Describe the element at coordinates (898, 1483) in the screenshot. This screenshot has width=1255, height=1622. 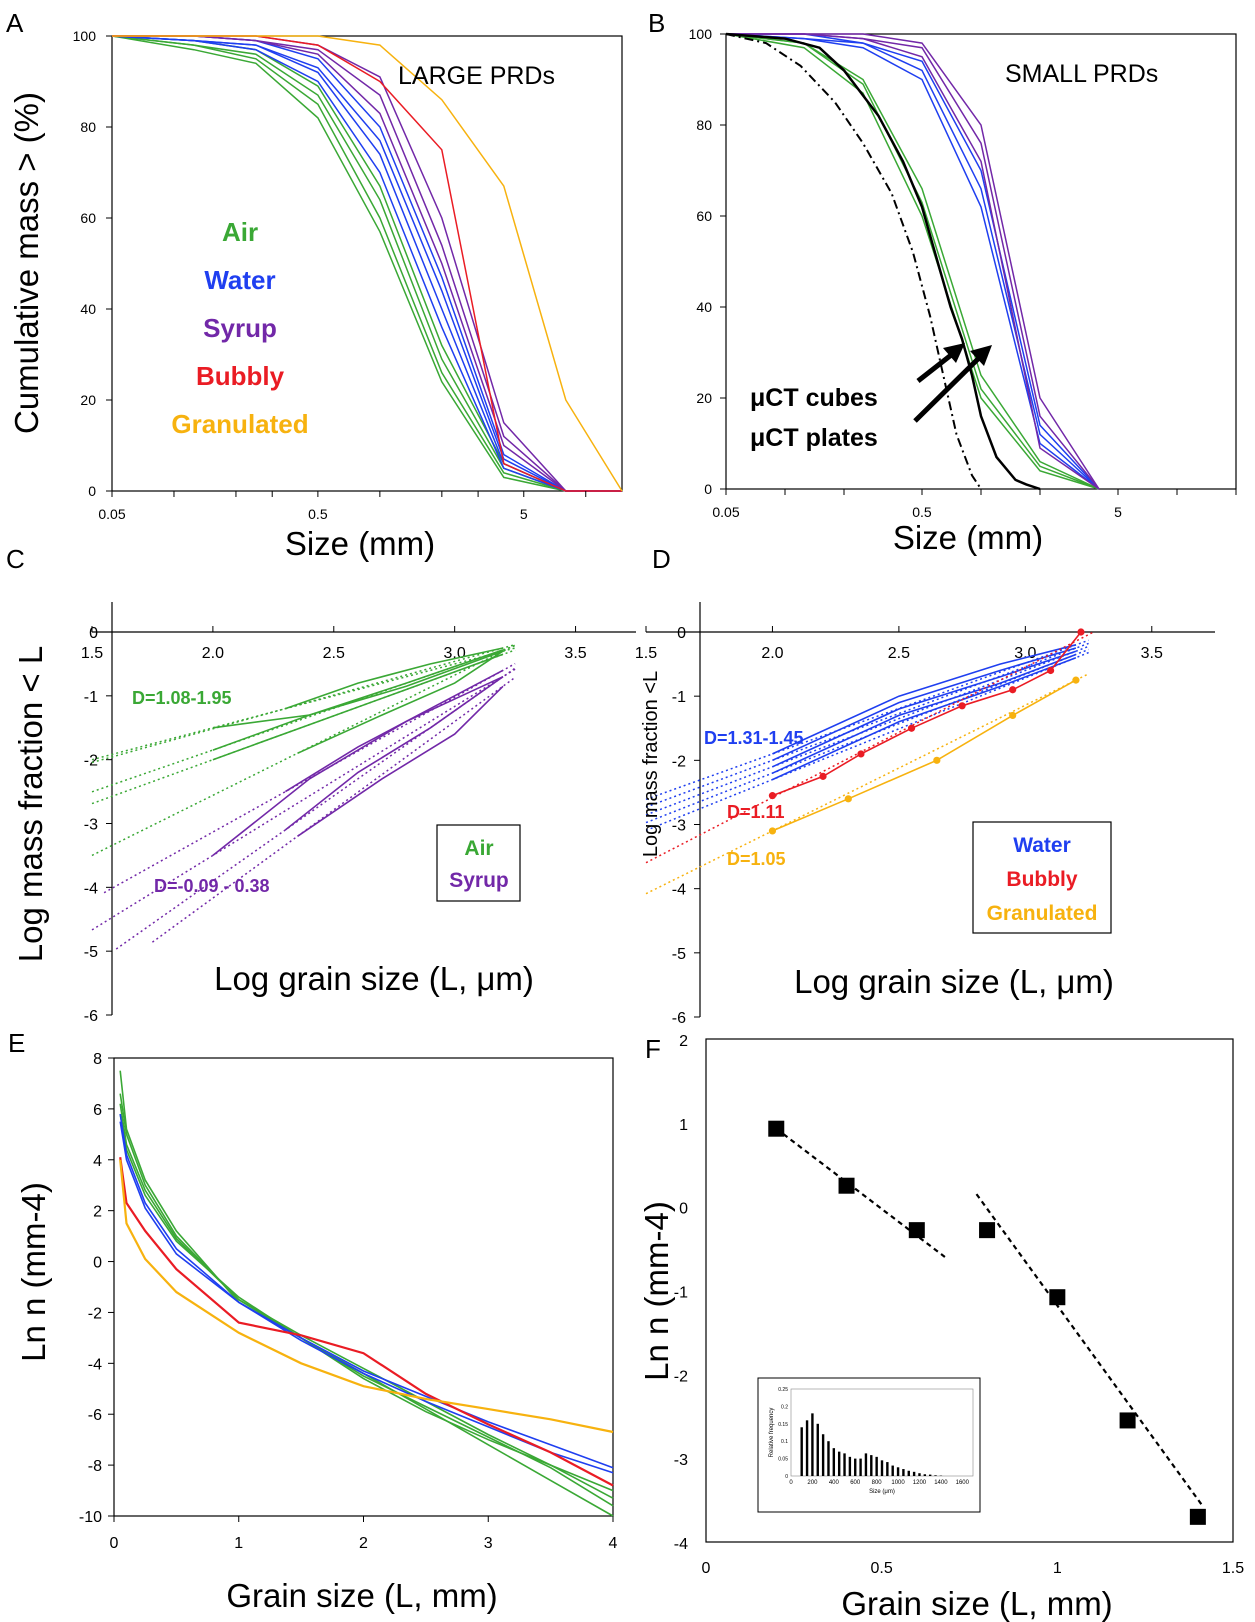
I see `inset-x-tick-label: 1000` at that location.